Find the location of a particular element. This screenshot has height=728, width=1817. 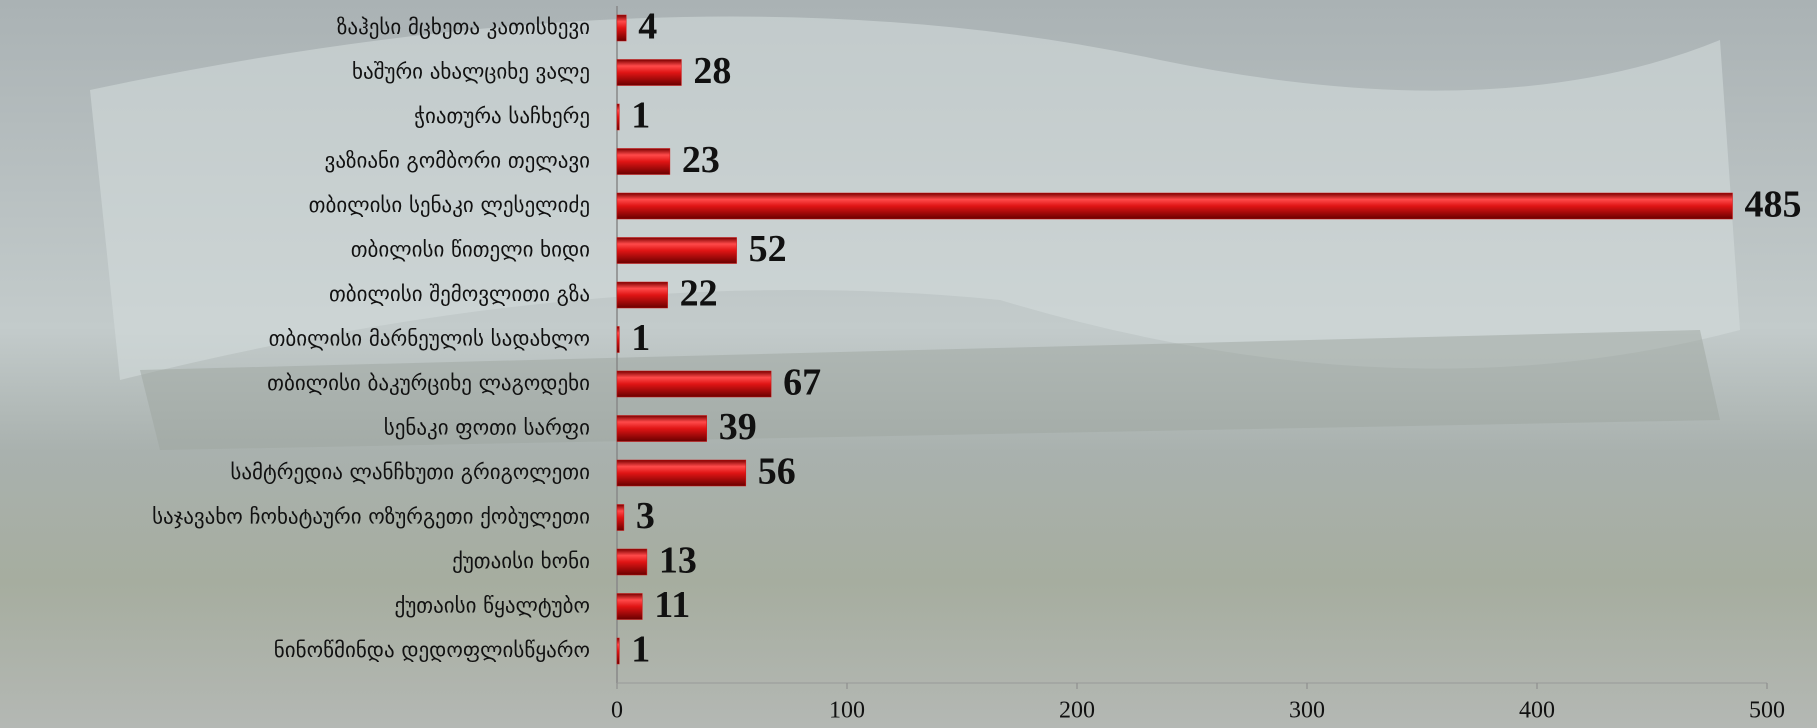

y-tick-label: თბილისი წითელი ხიდი is located at coordinates (470, 250).